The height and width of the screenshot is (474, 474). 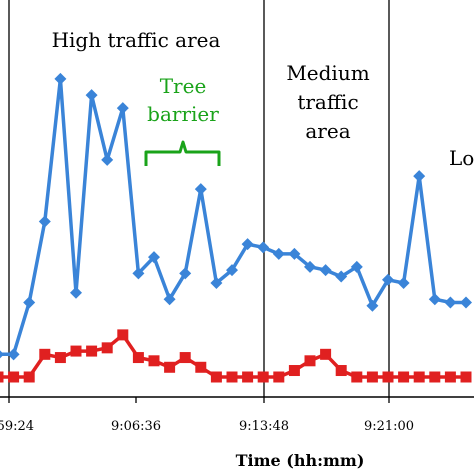 I want to click on x-tick-label: 9:06:36, so click(x=136, y=426).